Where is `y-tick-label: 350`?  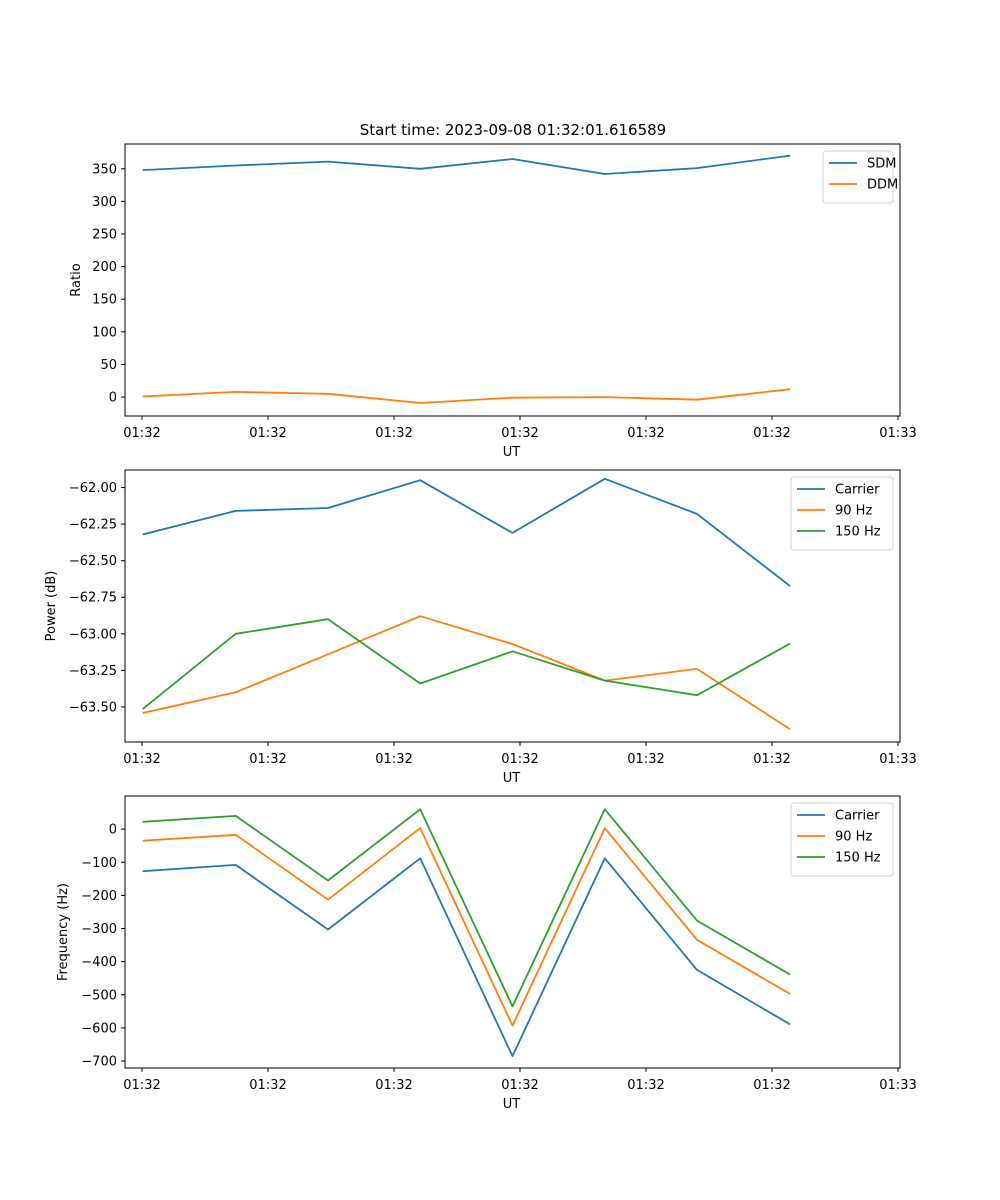 y-tick-label: 350 is located at coordinates (104, 169).